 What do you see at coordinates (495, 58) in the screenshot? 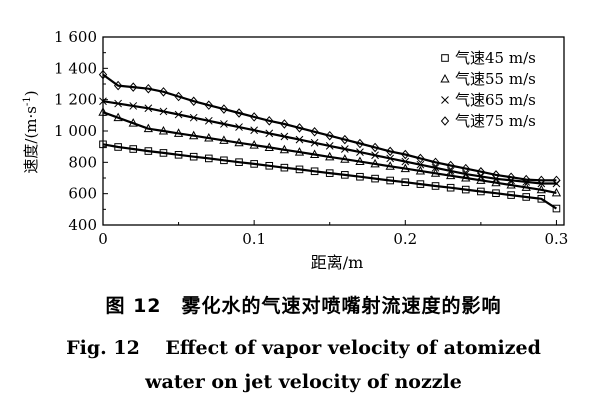
I see `legend-entry-1: 气速45 m/s` at bounding box center [495, 58].